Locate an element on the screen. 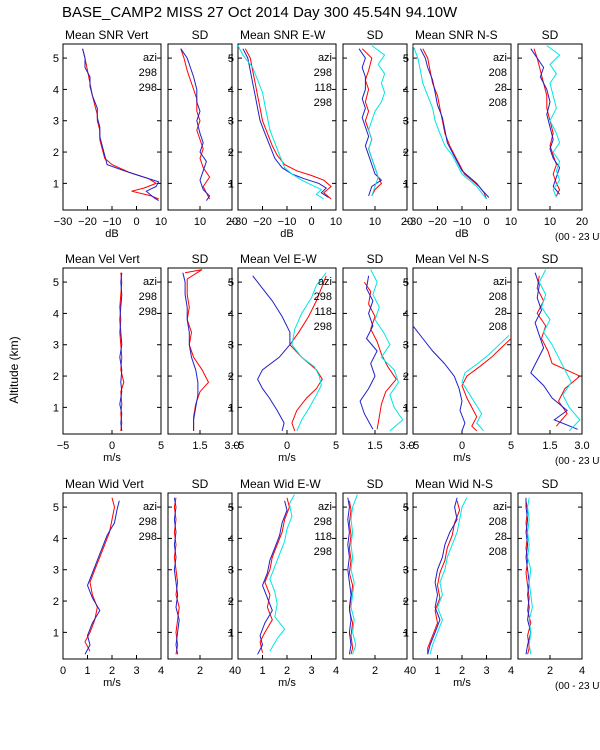 The height and width of the screenshot is (750, 600). panel-1-4: SD 10 20 is located at coordinates (377, 128).